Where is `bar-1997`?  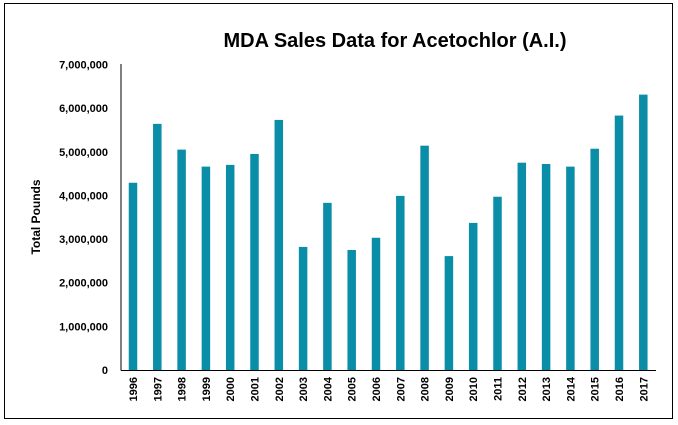
bar-1997 is located at coordinates (157, 247).